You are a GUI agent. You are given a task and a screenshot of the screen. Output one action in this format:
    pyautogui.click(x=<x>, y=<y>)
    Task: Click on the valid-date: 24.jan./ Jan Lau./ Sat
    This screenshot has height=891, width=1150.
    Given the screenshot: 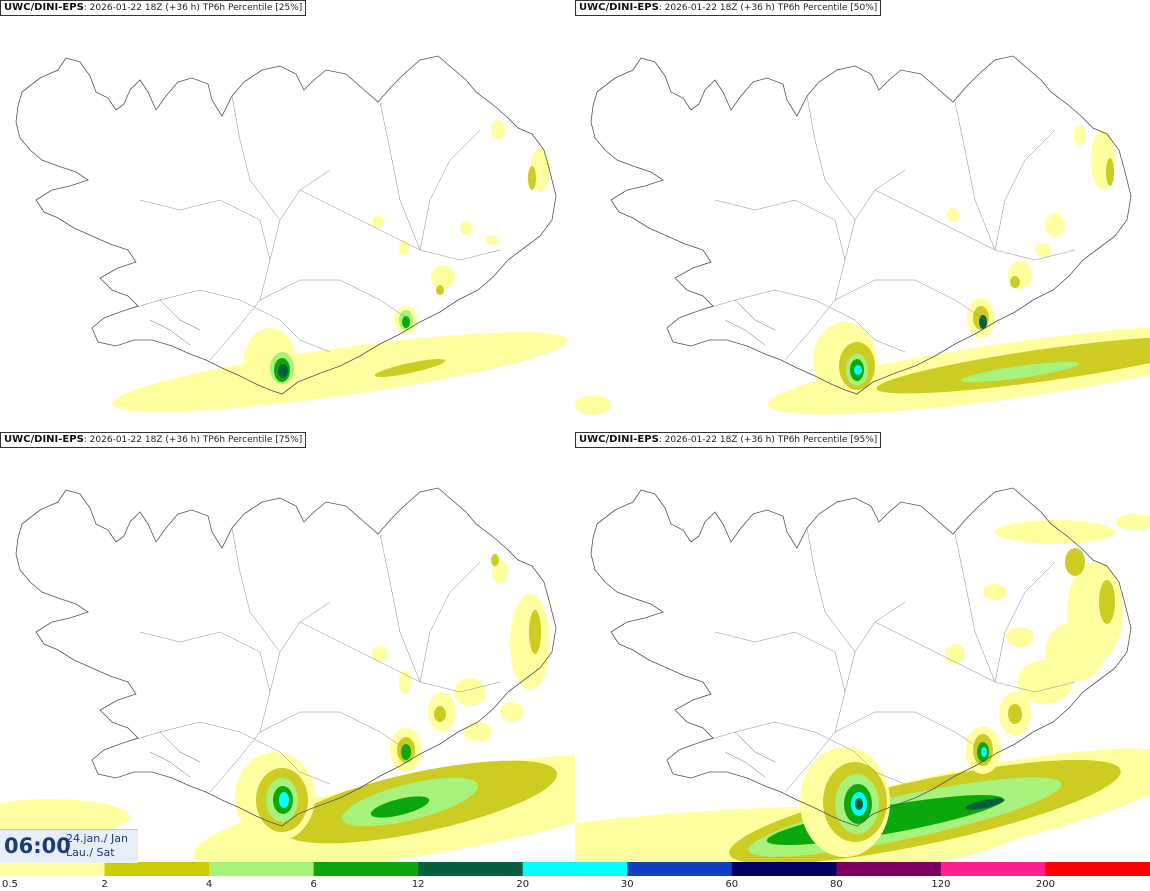 What is the action you would take?
    pyautogui.click(x=97, y=846)
    